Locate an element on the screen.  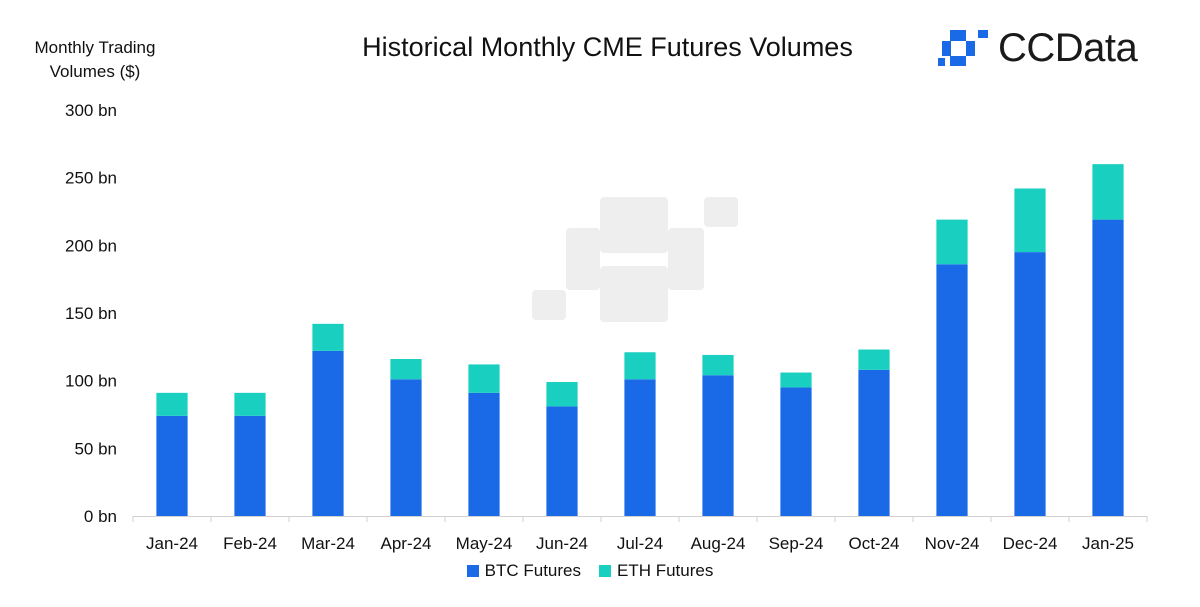
y-tick-label: 50 bn is located at coordinates (95, 448).